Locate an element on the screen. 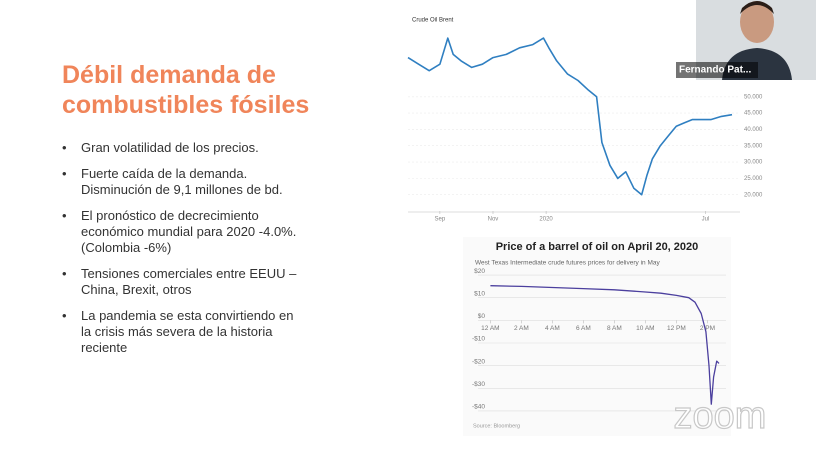 The width and height of the screenshot is (816, 456). y-tick-label: -$30 is located at coordinates (478, 384).